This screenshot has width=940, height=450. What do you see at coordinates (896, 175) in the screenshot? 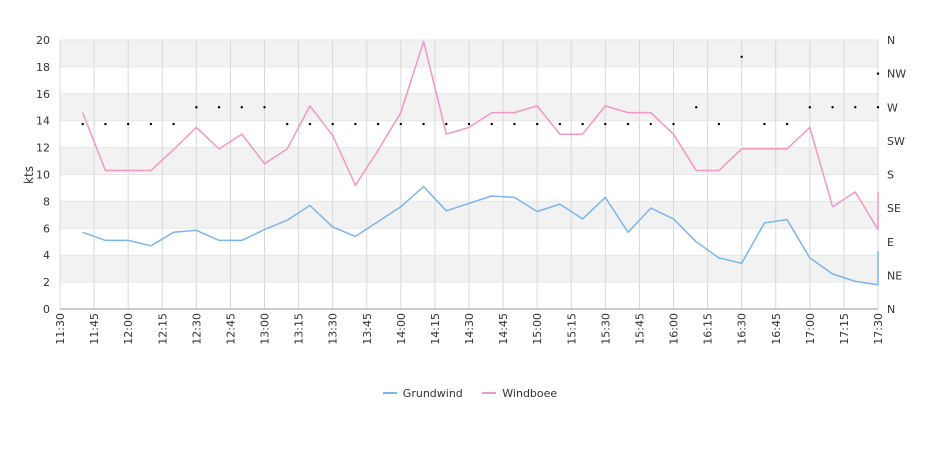
I see `y-axis-right: N NE E SE S SW W NW N` at bounding box center [896, 175].